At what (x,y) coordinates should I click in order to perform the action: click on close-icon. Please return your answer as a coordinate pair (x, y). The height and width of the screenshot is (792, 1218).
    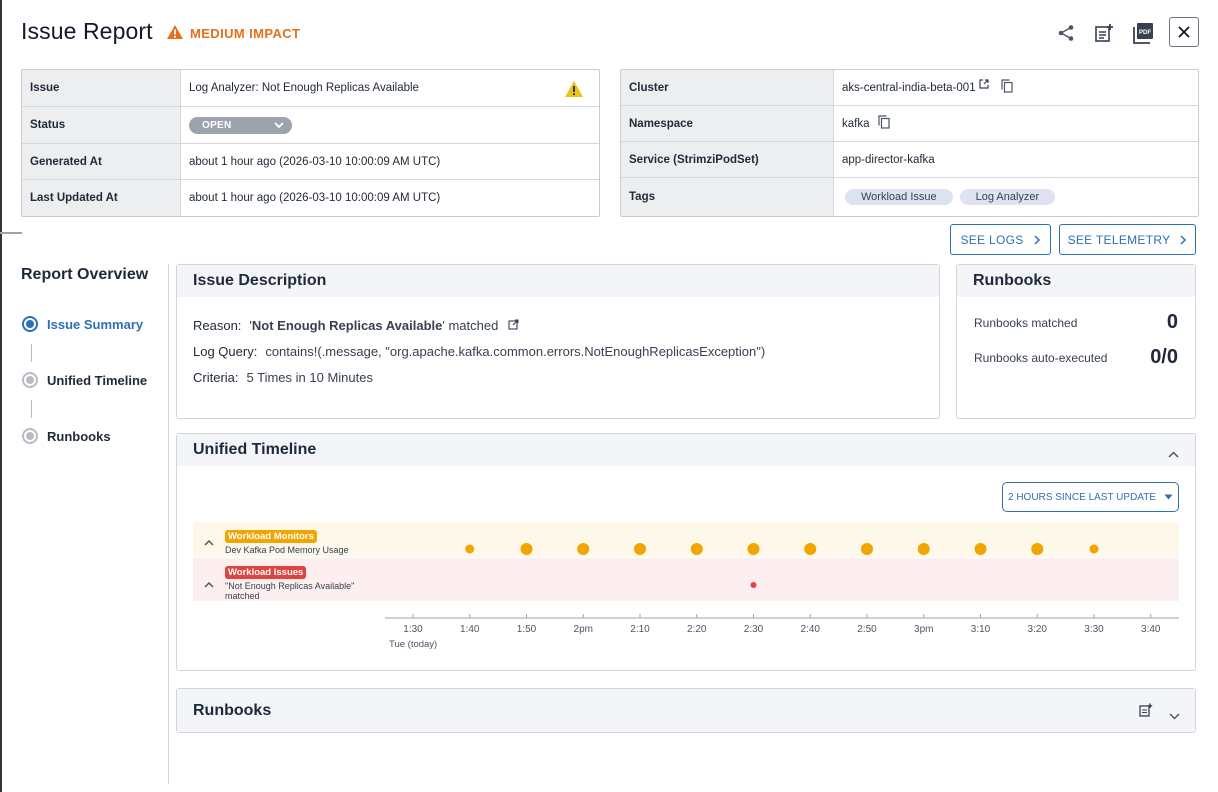
    Looking at the image, I should click on (1184, 32).